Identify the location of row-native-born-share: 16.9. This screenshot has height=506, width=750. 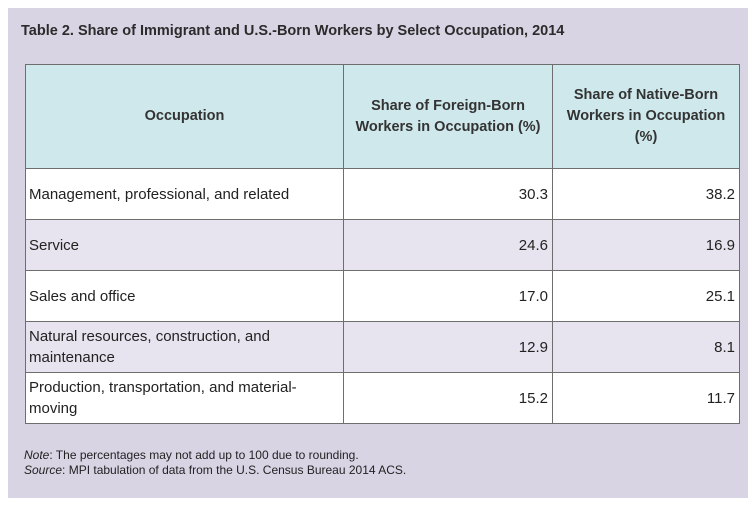
(646, 245).